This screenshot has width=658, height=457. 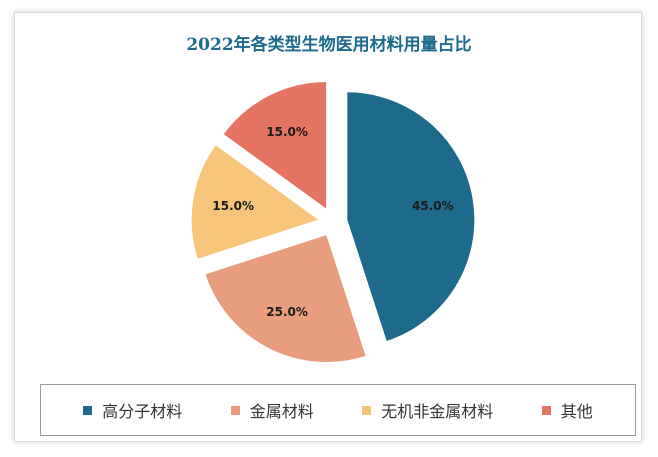 What do you see at coordinates (433, 206) in the screenshot?
I see `slice-data-label: 45.0%` at bounding box center [433, 206].